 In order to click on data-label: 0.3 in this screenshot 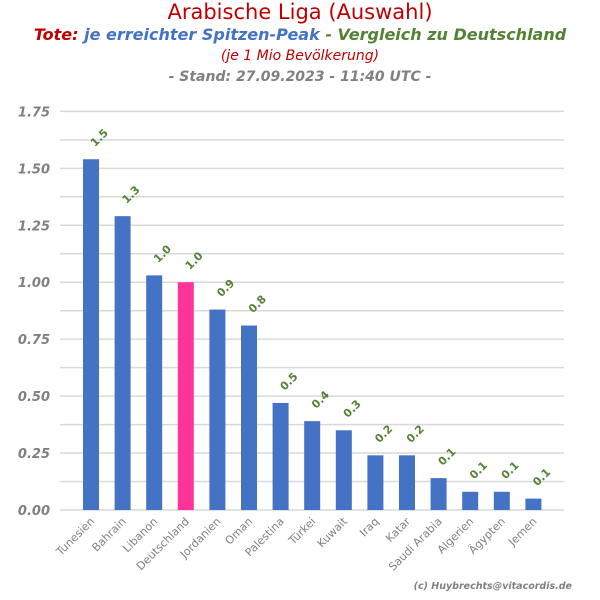, I will do `click(352, 408)`.